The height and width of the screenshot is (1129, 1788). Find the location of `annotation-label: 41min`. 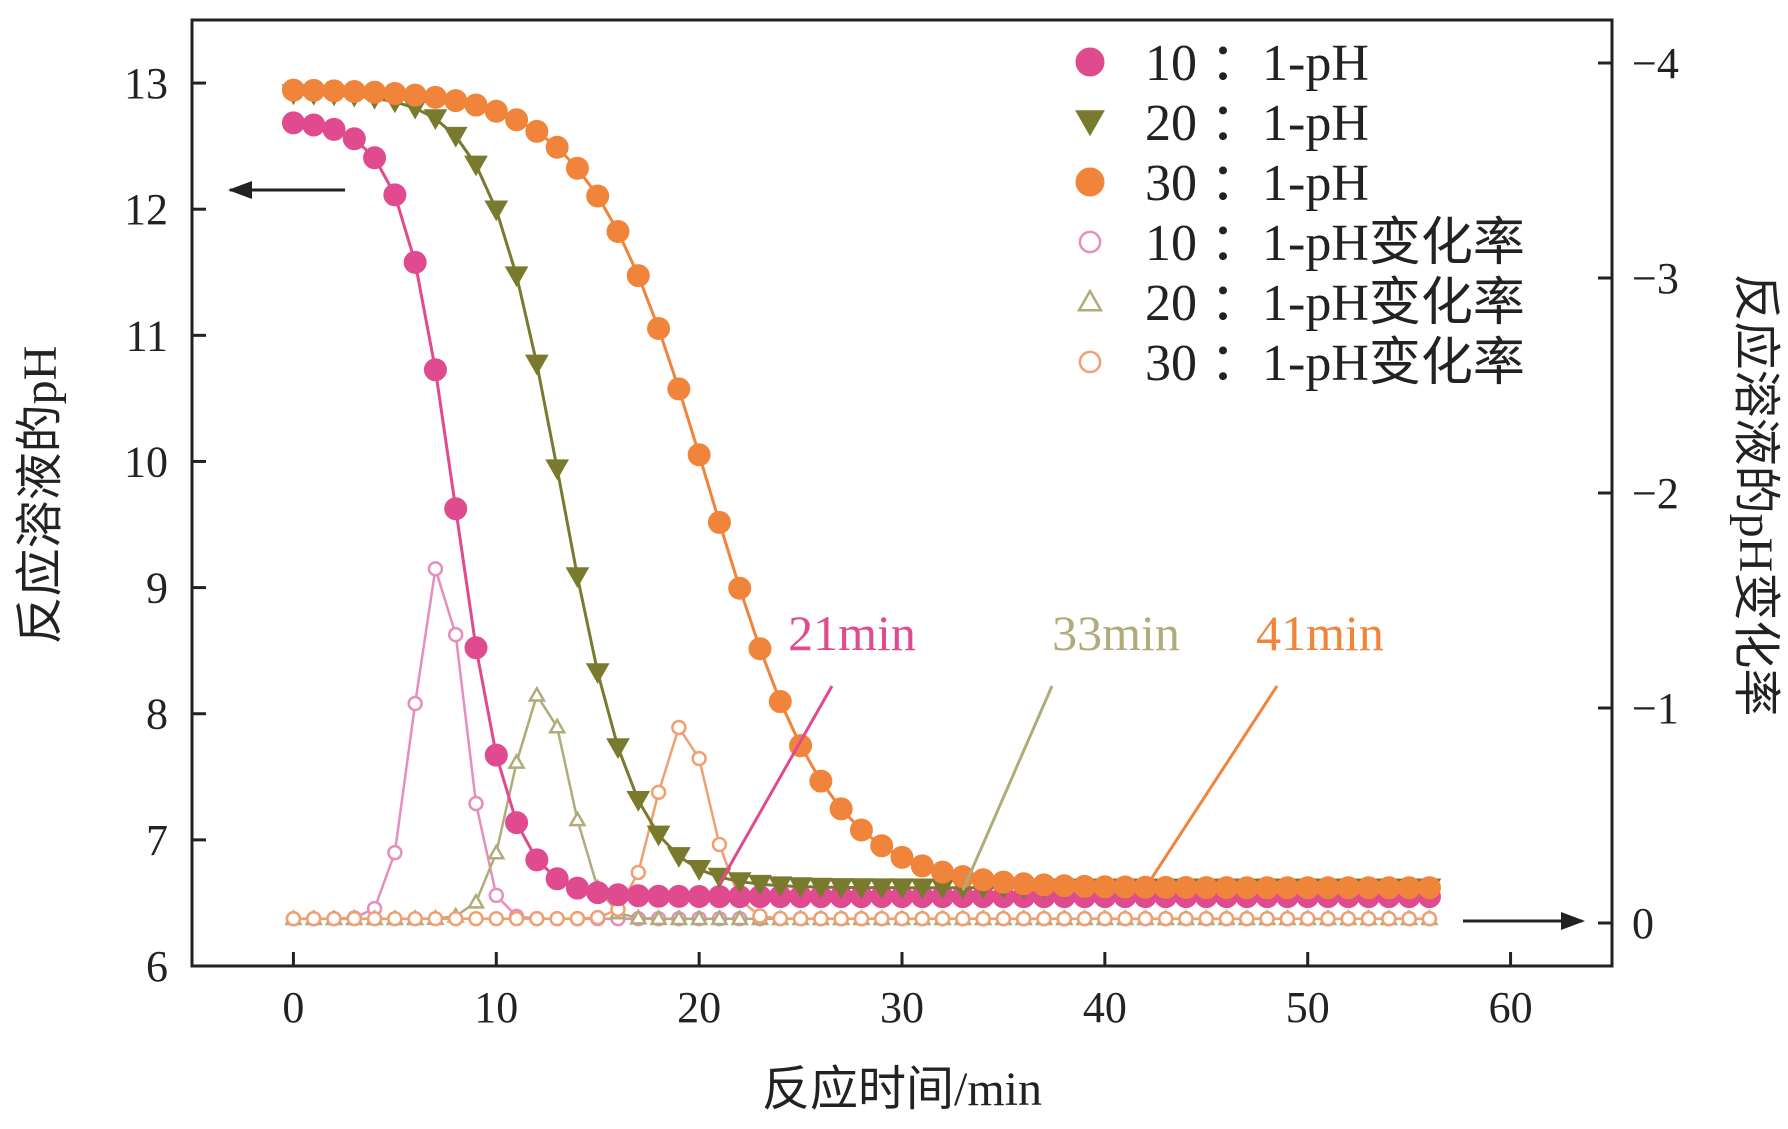

annotation-label: 41min is located at coordinates (1320, 633).